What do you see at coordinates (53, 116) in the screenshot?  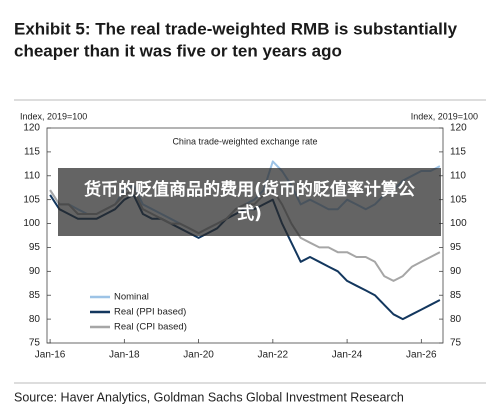 I see `y-axis-label: Index, 2019=100` at bounding box center [53, 116].